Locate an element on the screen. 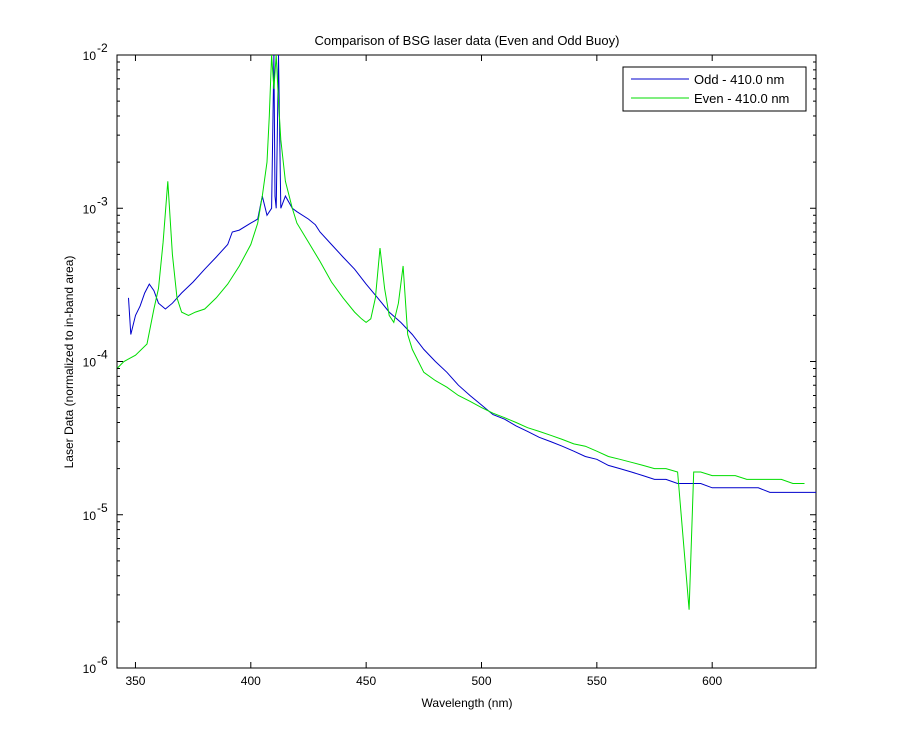 The image size is (900, 750). x-tick-label: 350 is located at coordinates (135, 681).